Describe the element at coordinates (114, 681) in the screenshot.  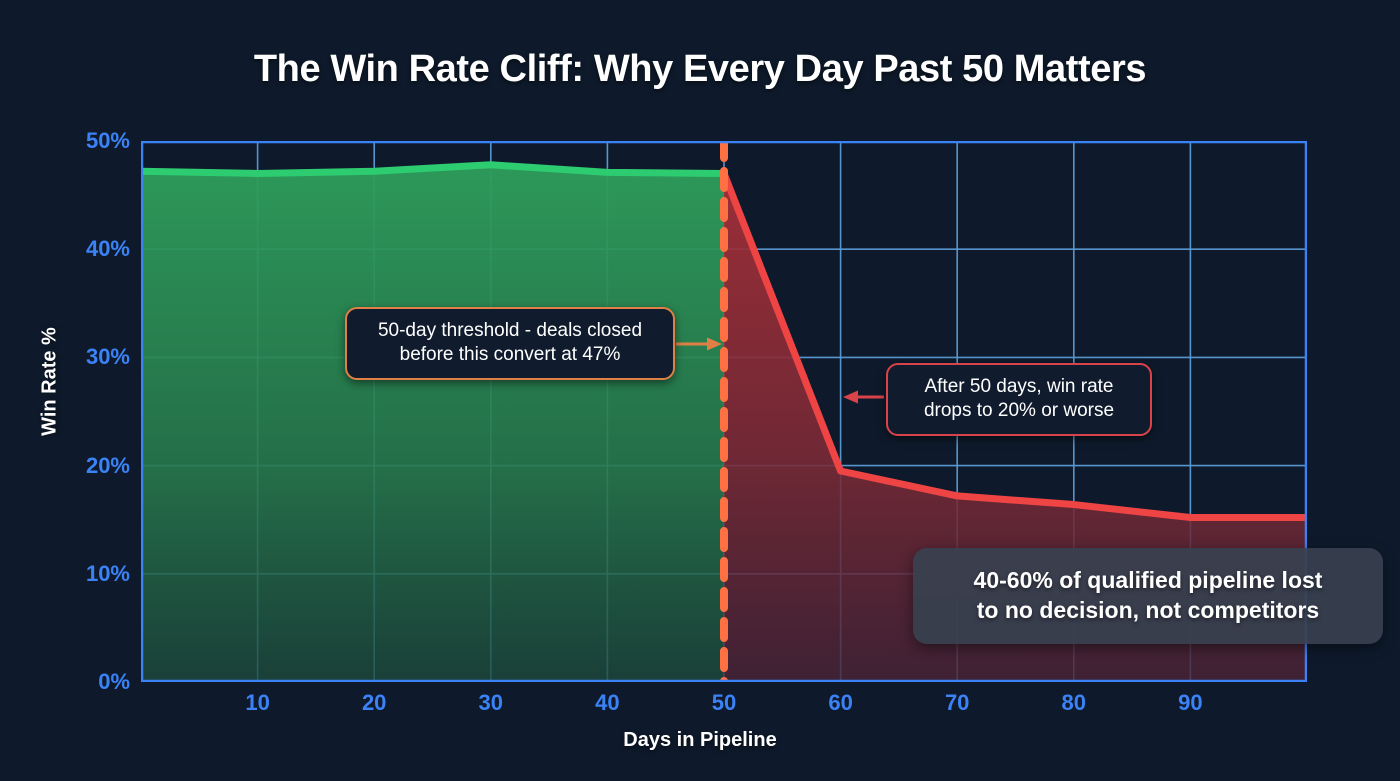
I see `y-tick-label: 0%` at that location.